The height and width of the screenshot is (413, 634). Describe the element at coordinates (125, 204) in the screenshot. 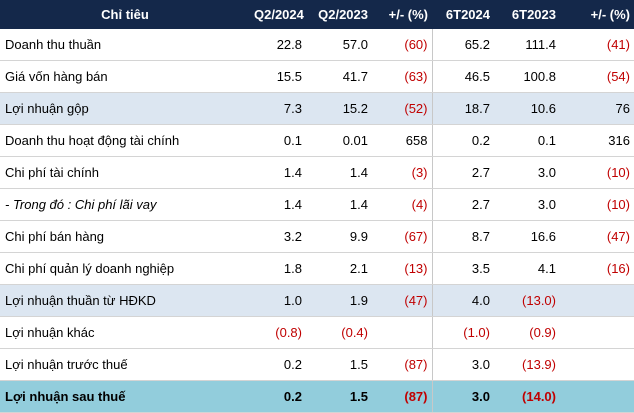

I see `row-label: - Trong đó : Chi phí lãi vay` at that location.